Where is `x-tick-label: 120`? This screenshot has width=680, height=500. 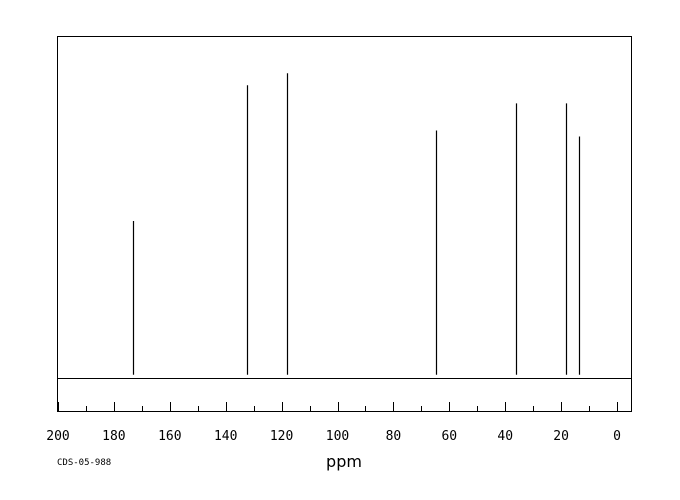
x-tick-label: 120 is located at coordinates (281, 436).